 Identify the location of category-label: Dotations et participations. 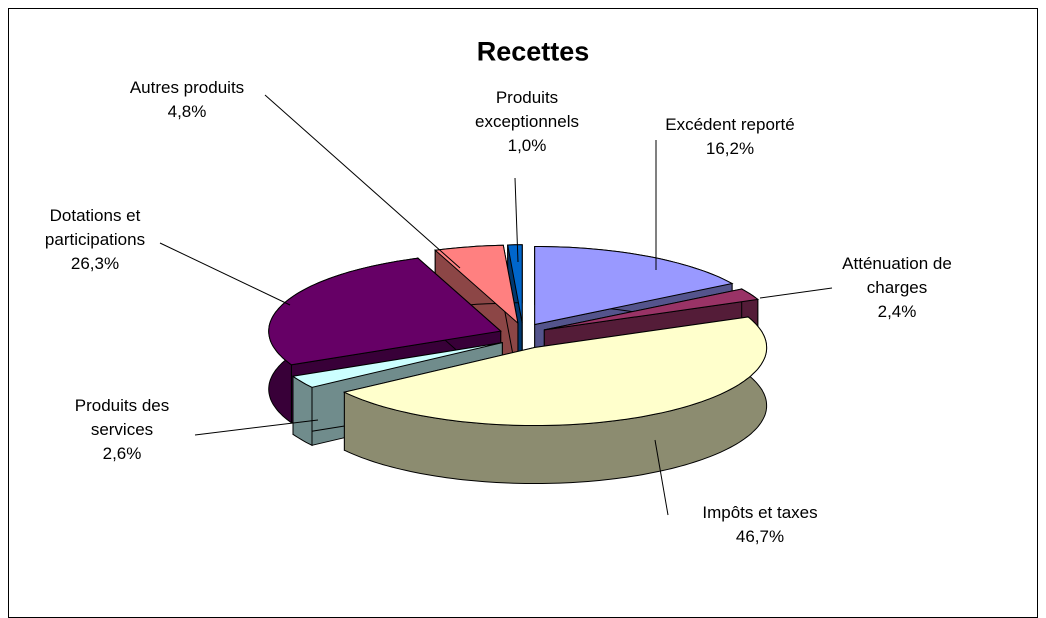
(95, 227).